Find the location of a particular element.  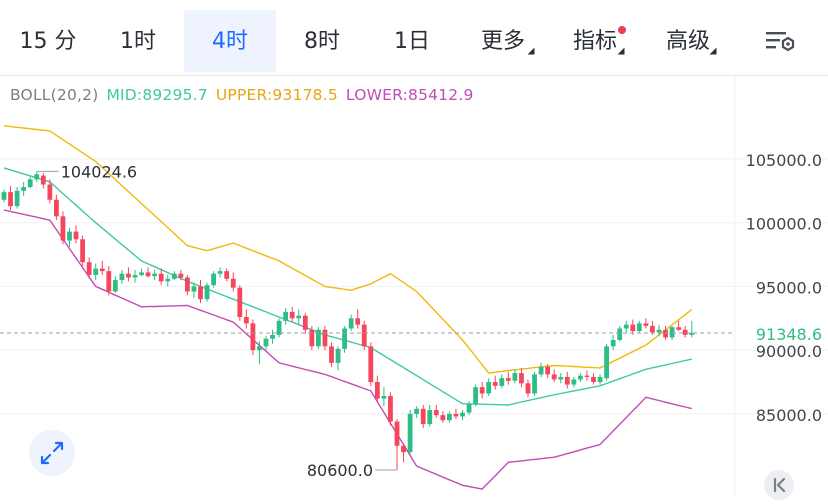

tab-indicators-label: 指标 is located at coordinates (594, 41).